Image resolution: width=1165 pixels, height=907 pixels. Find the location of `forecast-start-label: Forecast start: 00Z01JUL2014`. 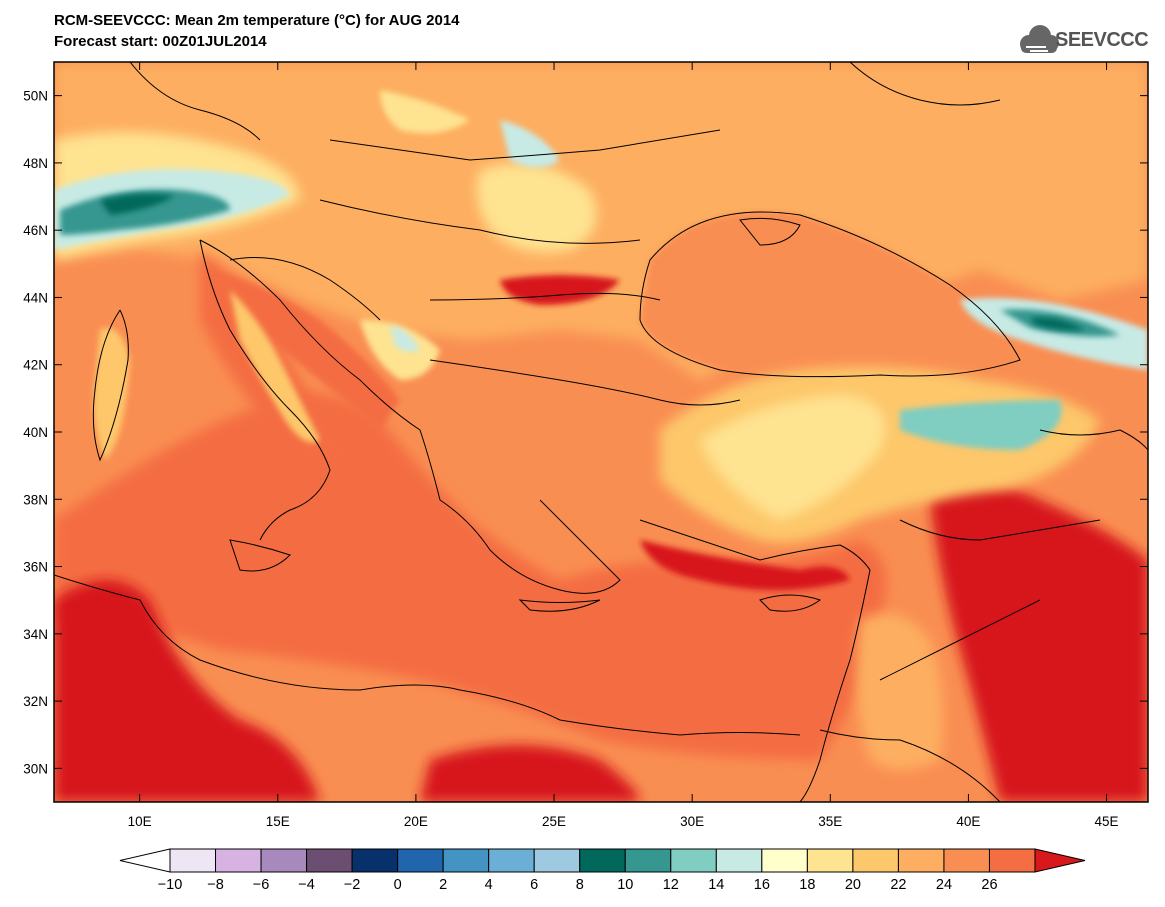

forecast-start-label: Forecast start: 00Z01JUL2014 is located at coordinates (160, 41).